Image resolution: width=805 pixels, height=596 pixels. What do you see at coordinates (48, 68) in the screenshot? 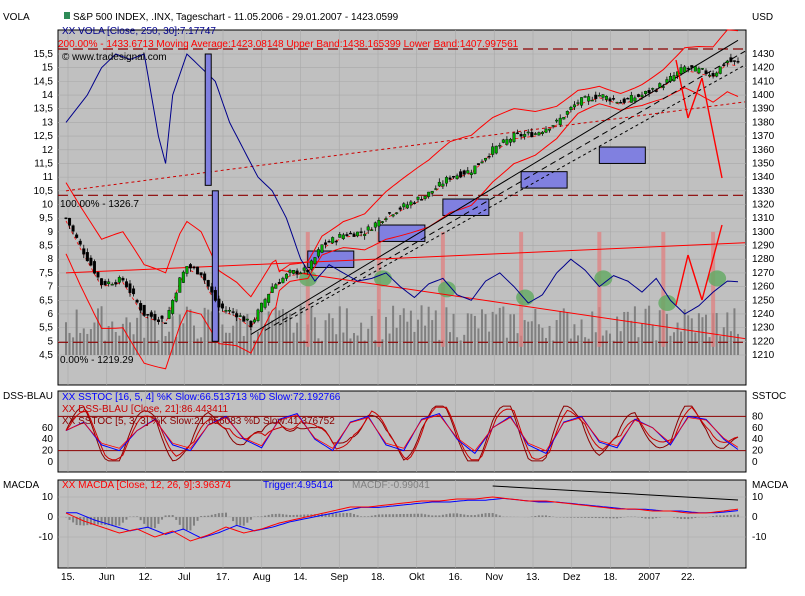
I see `left-tick-label: 15` at bounding box center [48, 68].